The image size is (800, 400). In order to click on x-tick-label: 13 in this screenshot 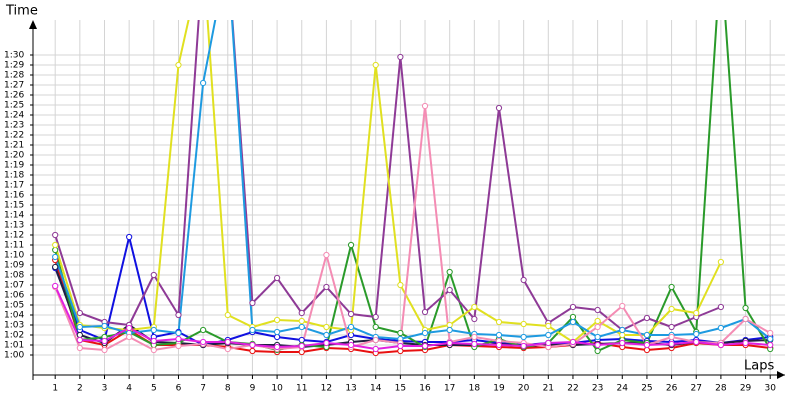, I will do `click(350, 389)`.